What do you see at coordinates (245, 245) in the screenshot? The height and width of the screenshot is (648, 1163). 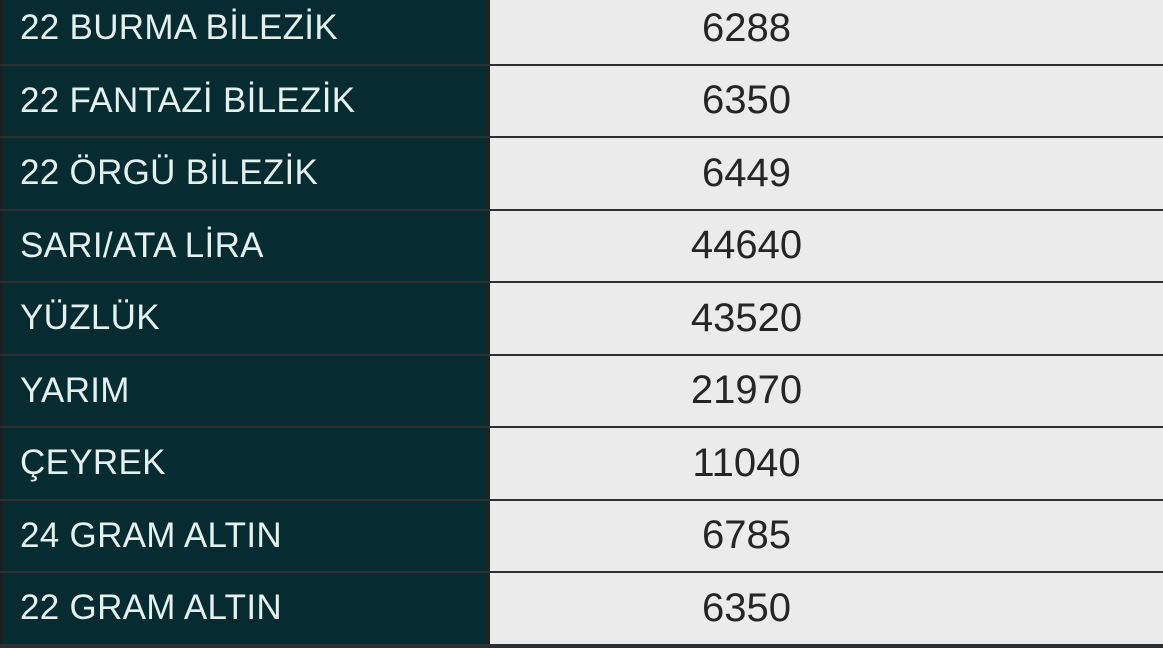 I see `item-name: SARI/ATA LİRA` at bounding box center [245, 245].